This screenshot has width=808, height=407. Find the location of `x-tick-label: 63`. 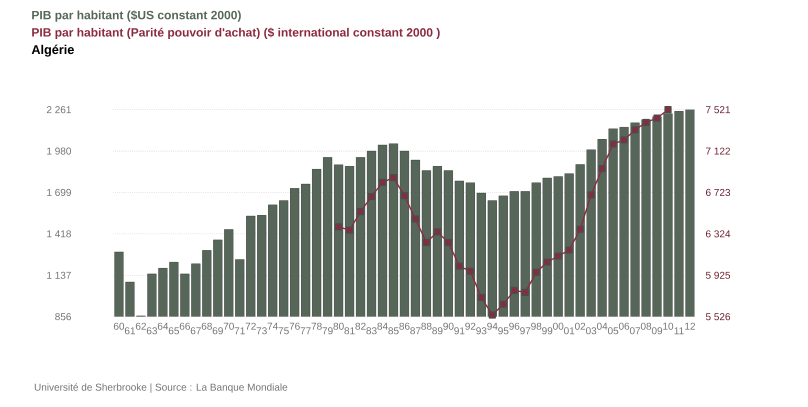

x-tick-label: 63 is located at coordinates (152, 330).